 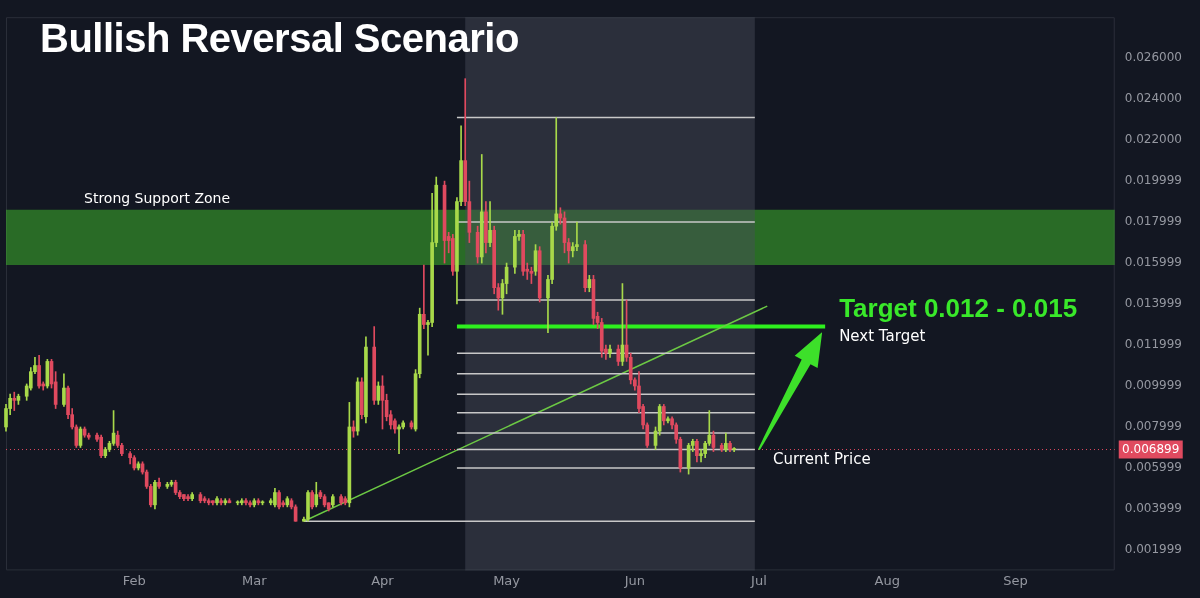 I want to click on y-tick-label: 0.015999, so click(x=1153, y=262).